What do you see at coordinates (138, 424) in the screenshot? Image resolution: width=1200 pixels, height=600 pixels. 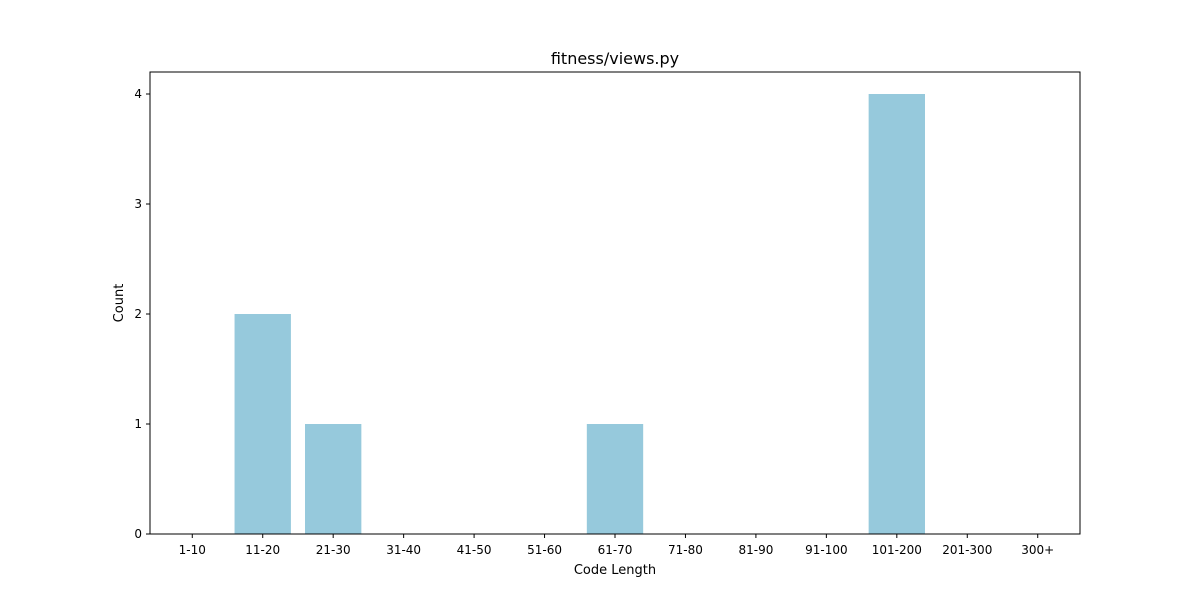 I see `y-tick-label: 1` at bounding box center [138, 424].